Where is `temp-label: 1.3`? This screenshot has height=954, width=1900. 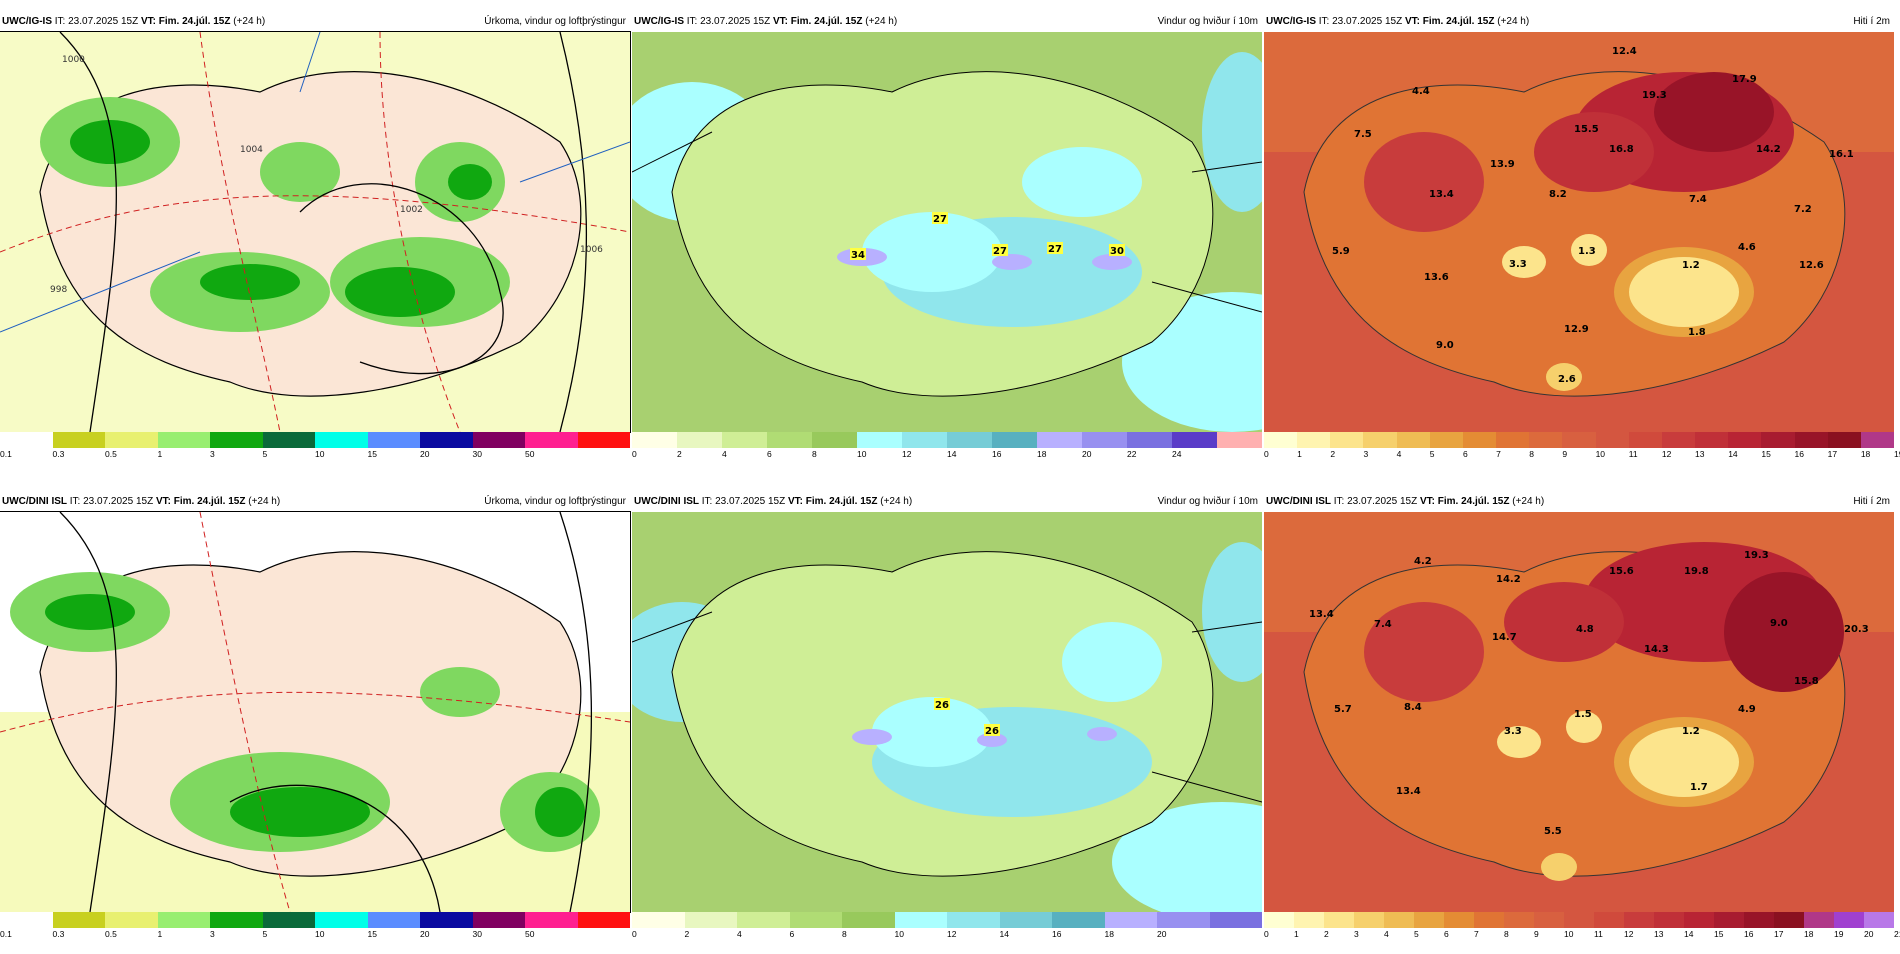
temp-label: 1.3 is located at coordinates (1587, 251).